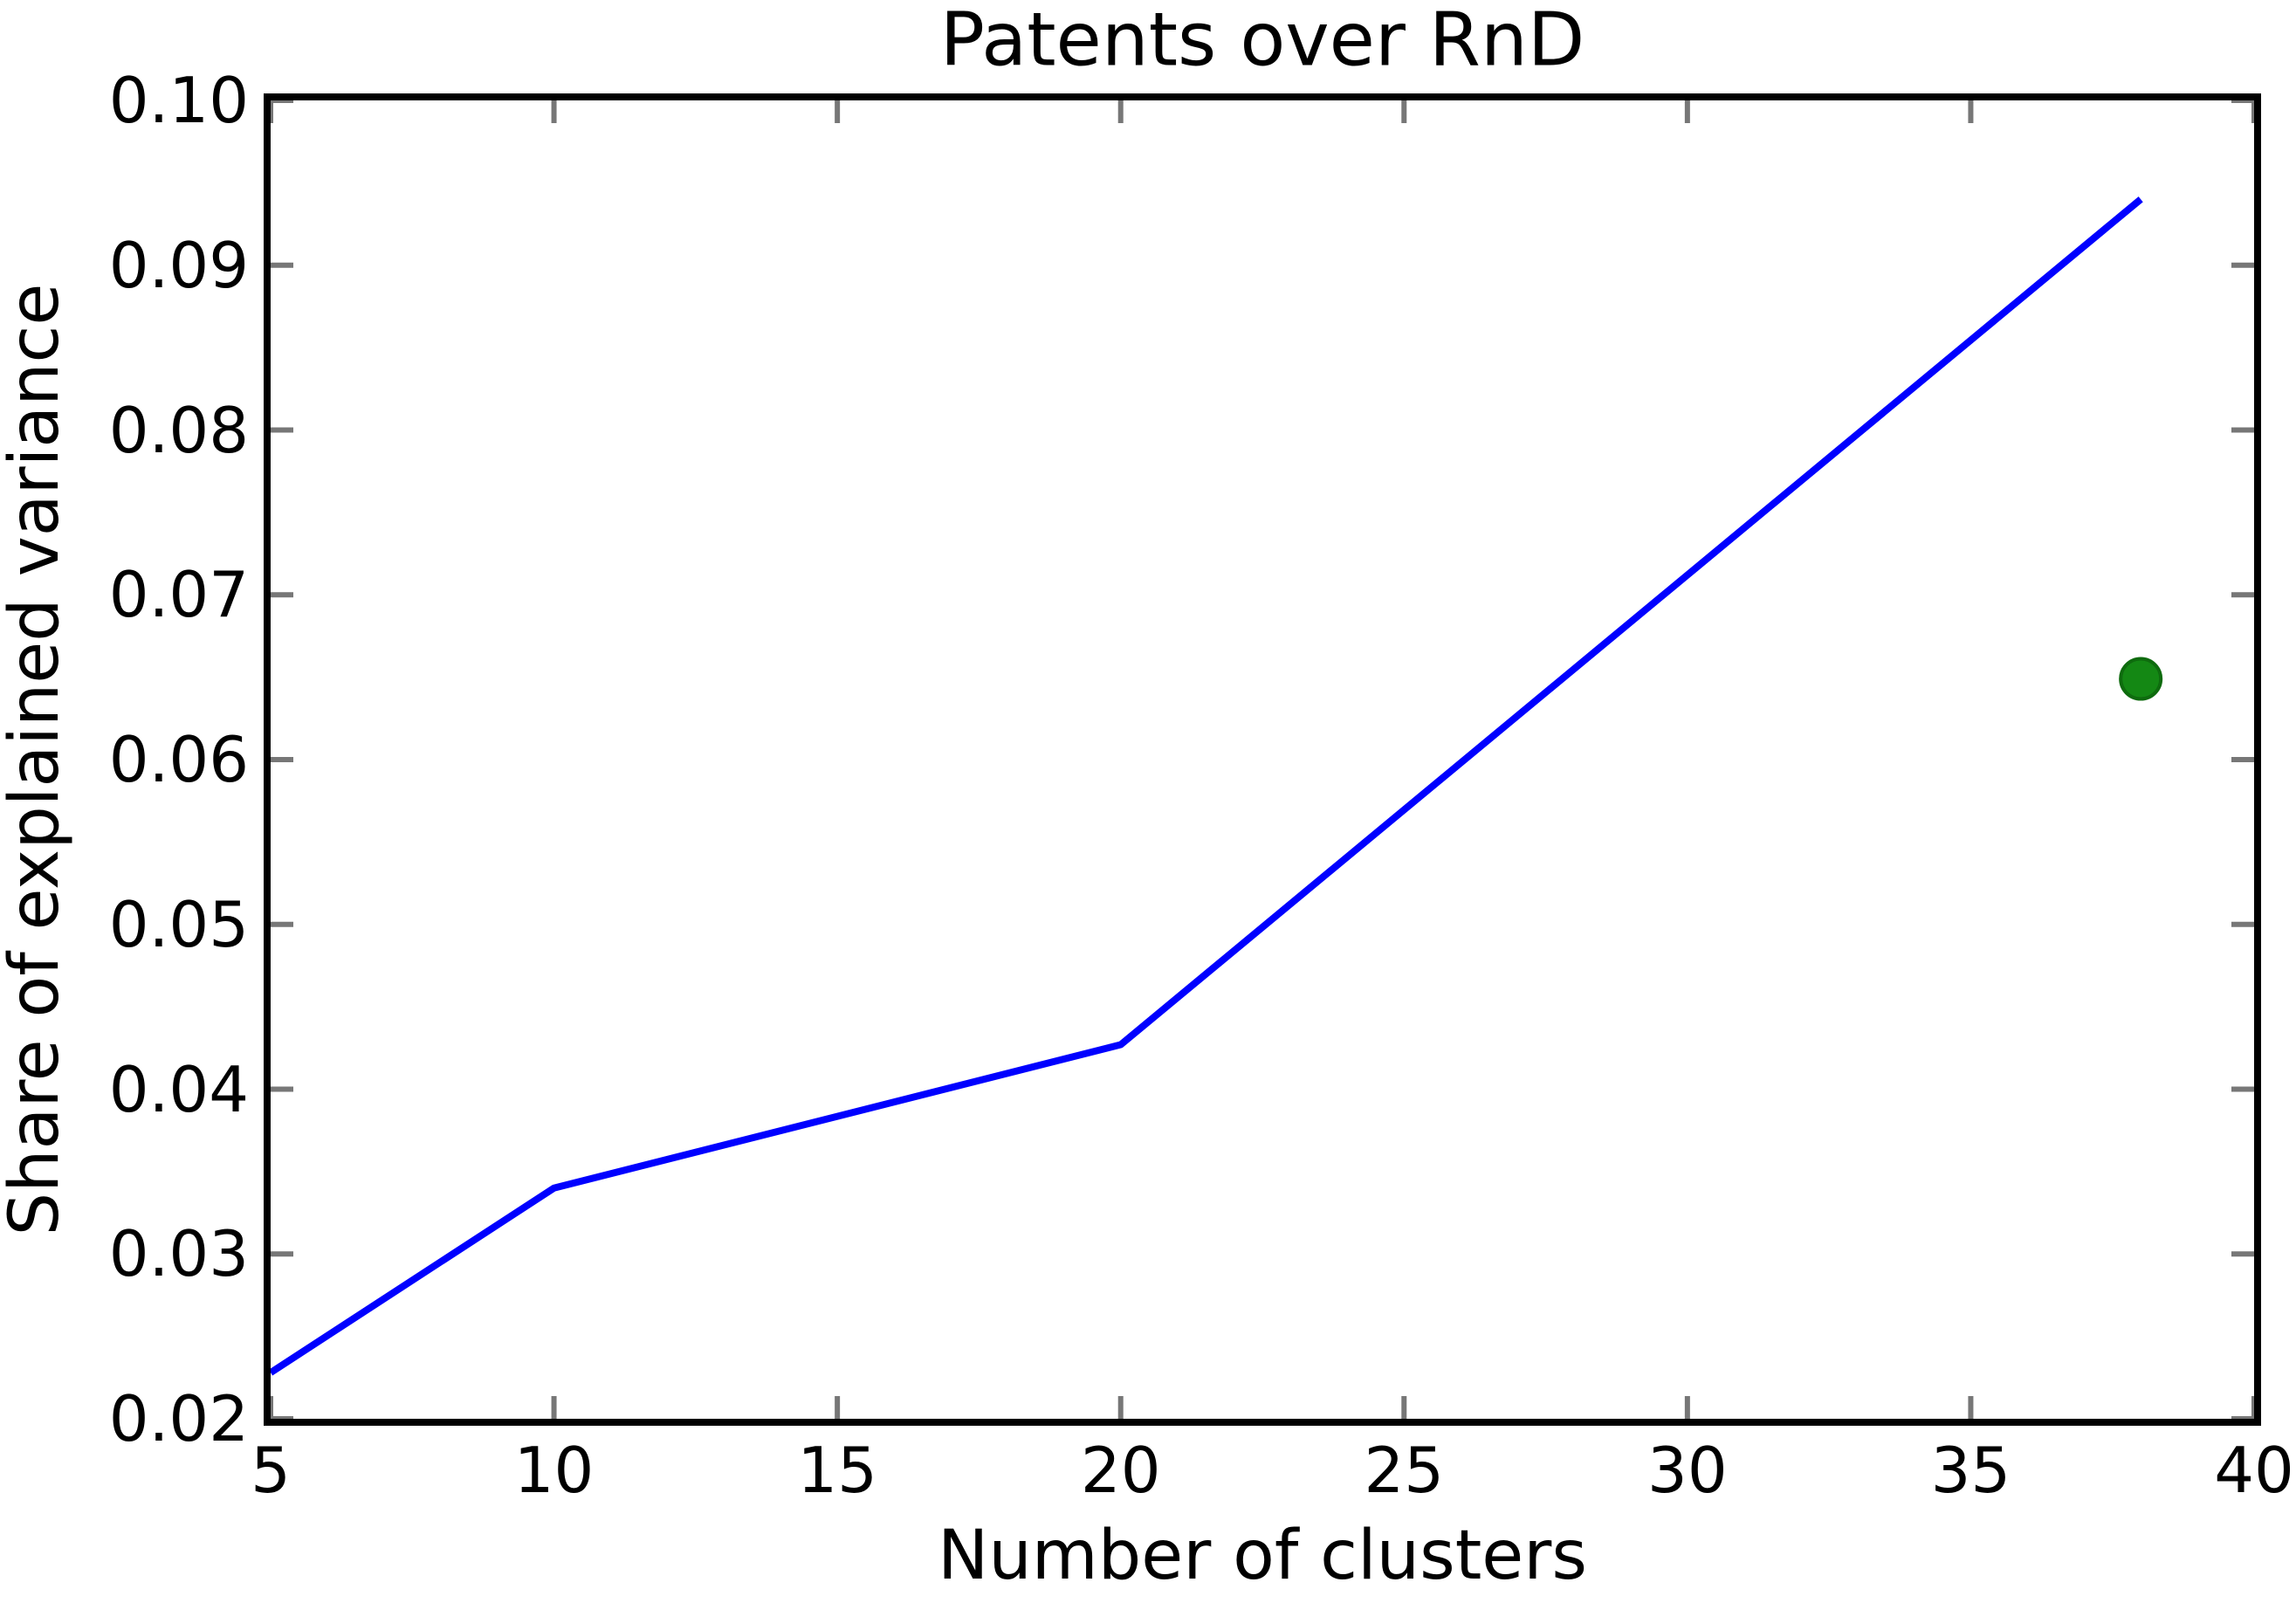 This screenshot has width=2296, height=1603. What do you see at coordinates (1687, 1471) in the screenshot?
I see `x-tick-label: 30` at bounding box center [1687, 1471].